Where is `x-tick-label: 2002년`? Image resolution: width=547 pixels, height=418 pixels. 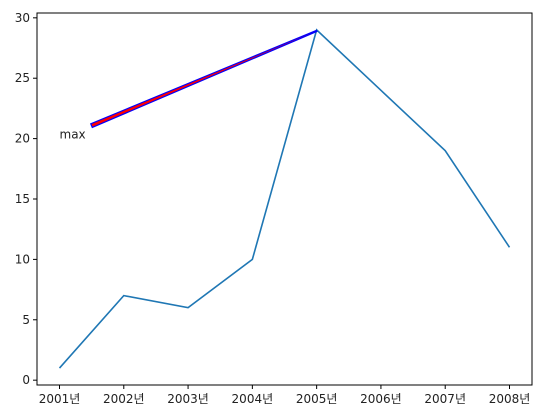 x-tick-label: 2002년 is located at coordinates (124, 399).